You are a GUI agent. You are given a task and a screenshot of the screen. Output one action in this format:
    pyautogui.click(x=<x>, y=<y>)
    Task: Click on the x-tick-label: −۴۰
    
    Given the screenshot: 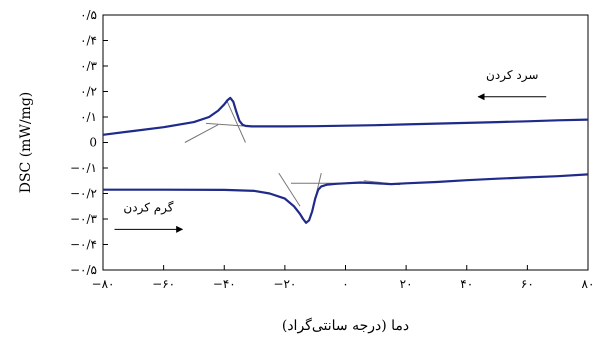 What is the action you would take?
    pyautogui.click(x=224, y=284)
    